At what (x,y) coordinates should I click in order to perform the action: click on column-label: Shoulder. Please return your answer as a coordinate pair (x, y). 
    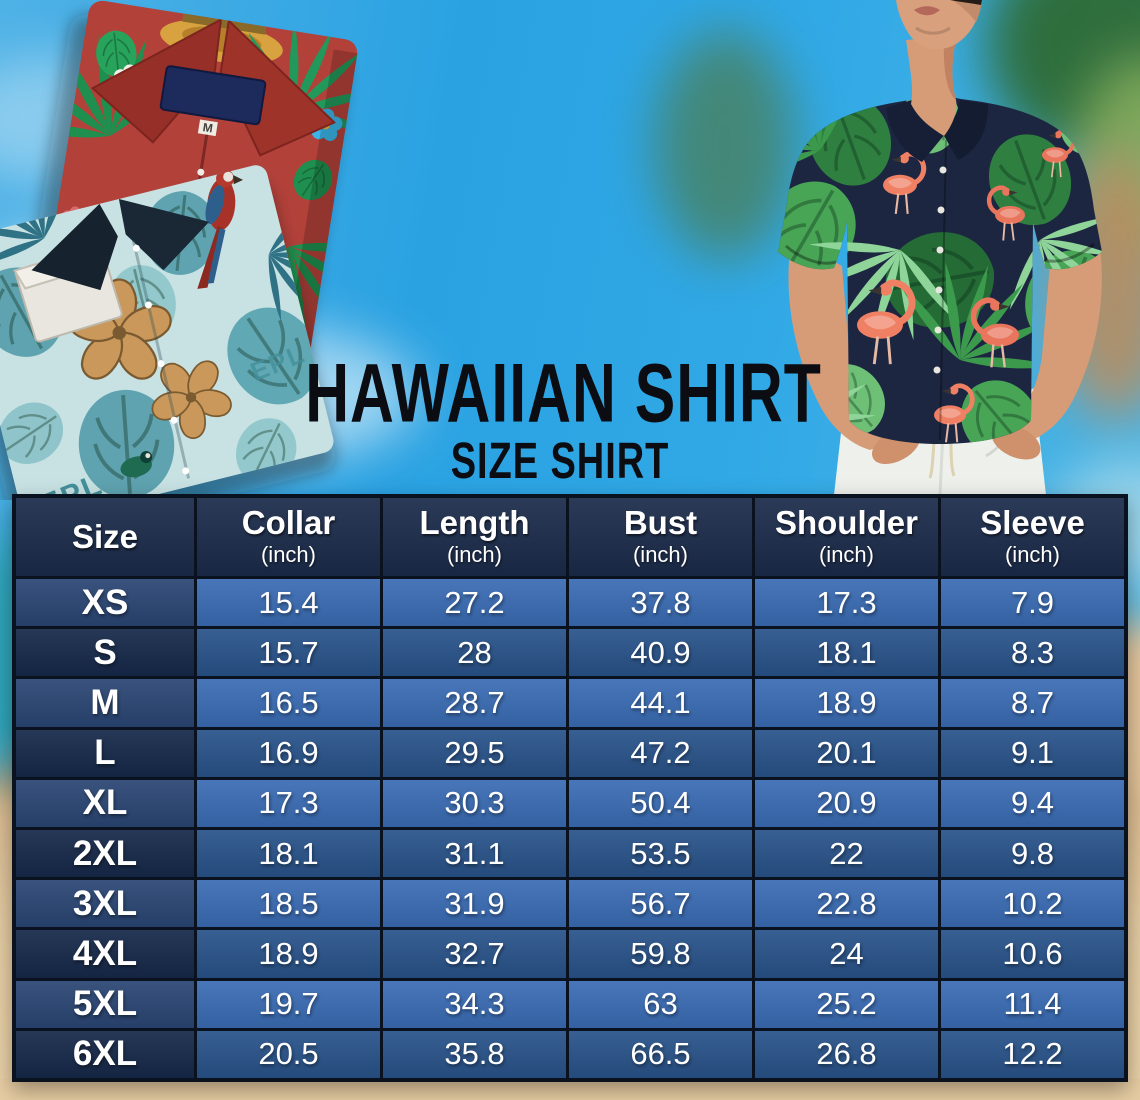
    Looking at the image, I should click on (846, 522).